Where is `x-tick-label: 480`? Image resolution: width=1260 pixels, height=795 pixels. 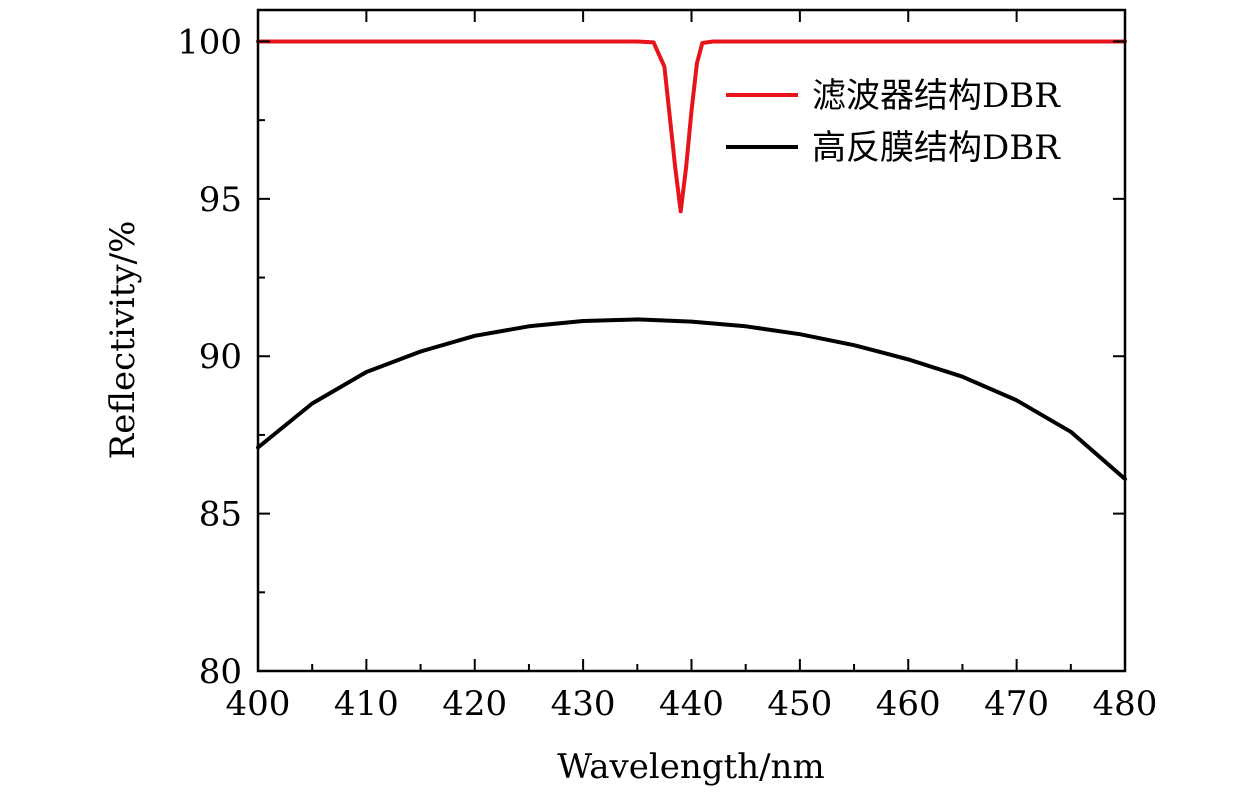
x-tick-label: 480 is located at coordinates (1125, 704).